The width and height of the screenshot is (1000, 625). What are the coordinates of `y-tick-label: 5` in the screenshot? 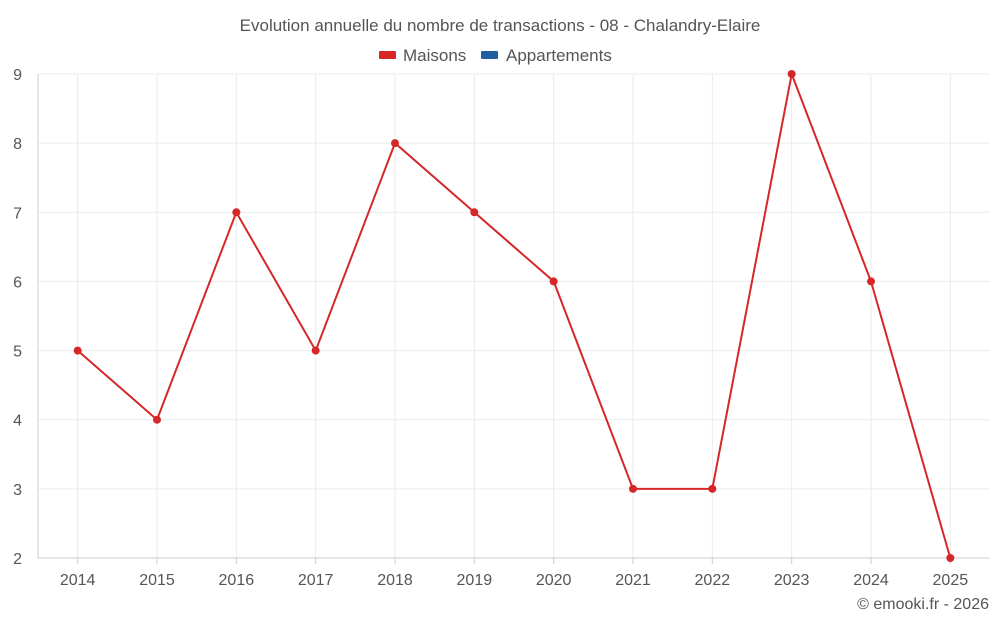 It's located at (17, 352).